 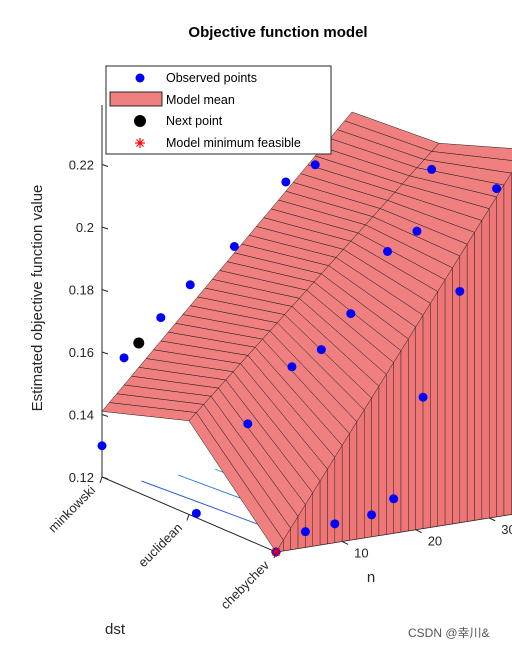 I want to click on z-tick-label: 0.16, so click(x=81, y=352).